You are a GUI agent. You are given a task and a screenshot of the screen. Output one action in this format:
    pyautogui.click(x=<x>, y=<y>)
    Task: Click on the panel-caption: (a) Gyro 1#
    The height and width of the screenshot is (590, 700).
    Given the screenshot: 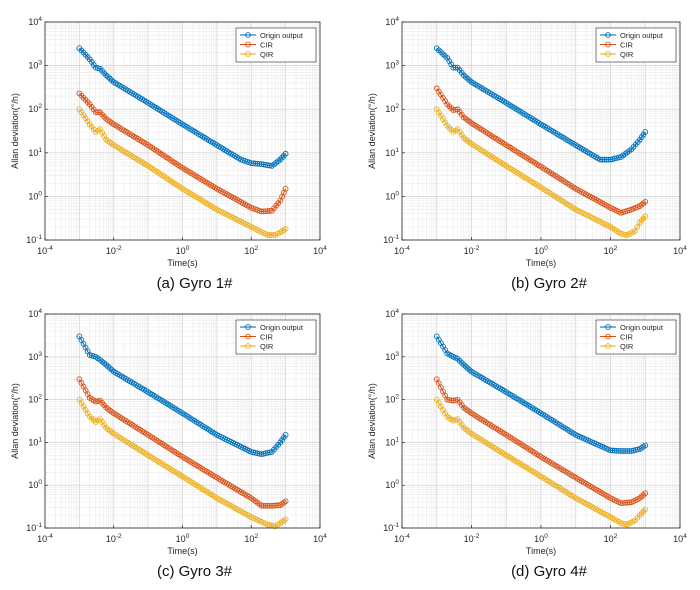 What is the action you would take?
    pyautogui.click(x=195, y=283)
    